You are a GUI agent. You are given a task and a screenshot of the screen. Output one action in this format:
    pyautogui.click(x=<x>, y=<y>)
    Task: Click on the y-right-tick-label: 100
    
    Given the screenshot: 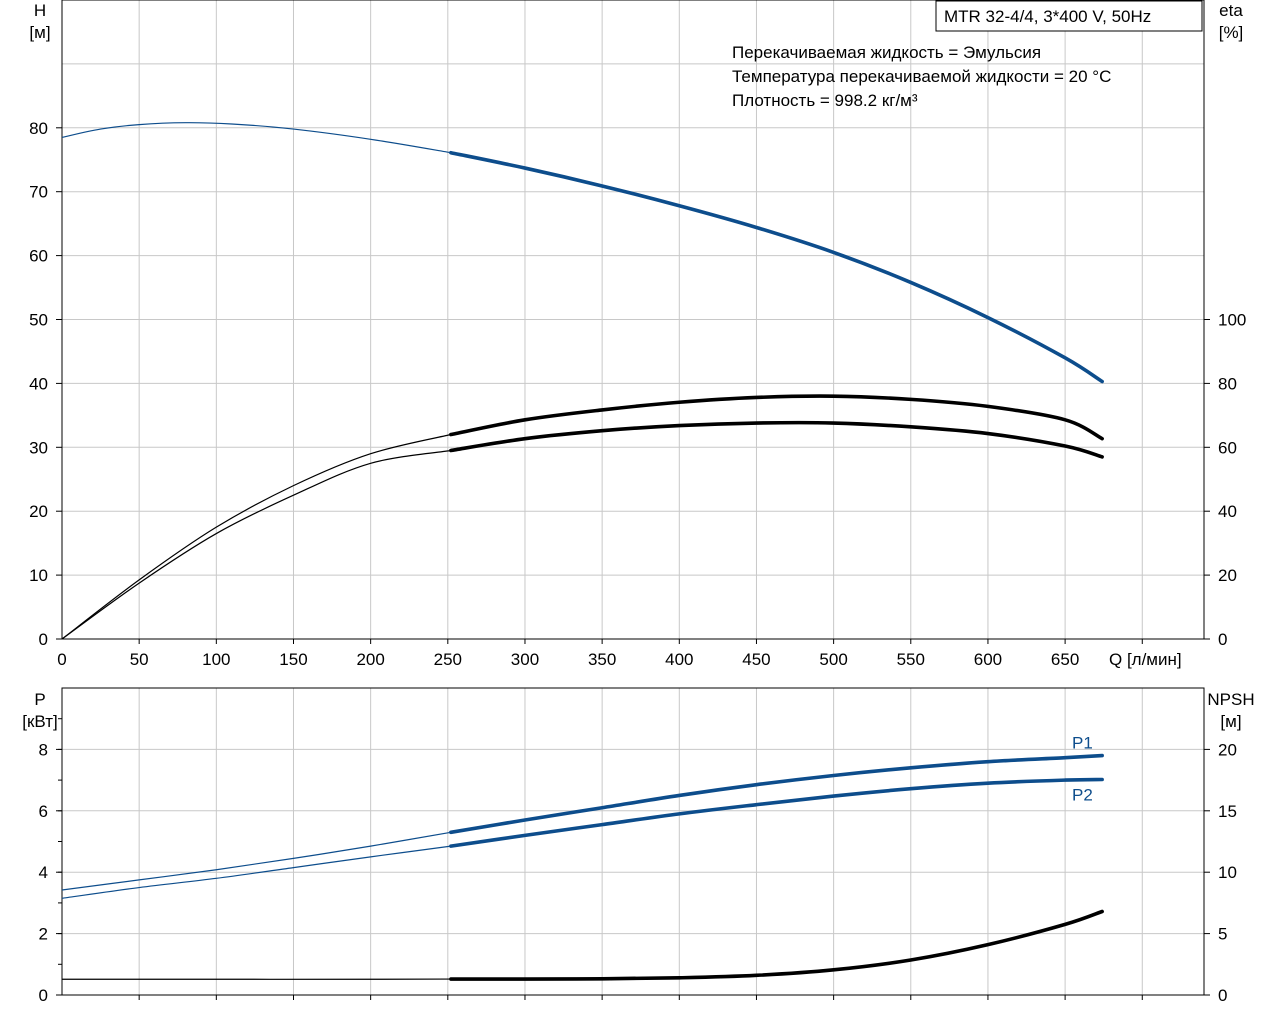 What is the action you would take?
    pyautogui.click(x=1232, y=320)
    